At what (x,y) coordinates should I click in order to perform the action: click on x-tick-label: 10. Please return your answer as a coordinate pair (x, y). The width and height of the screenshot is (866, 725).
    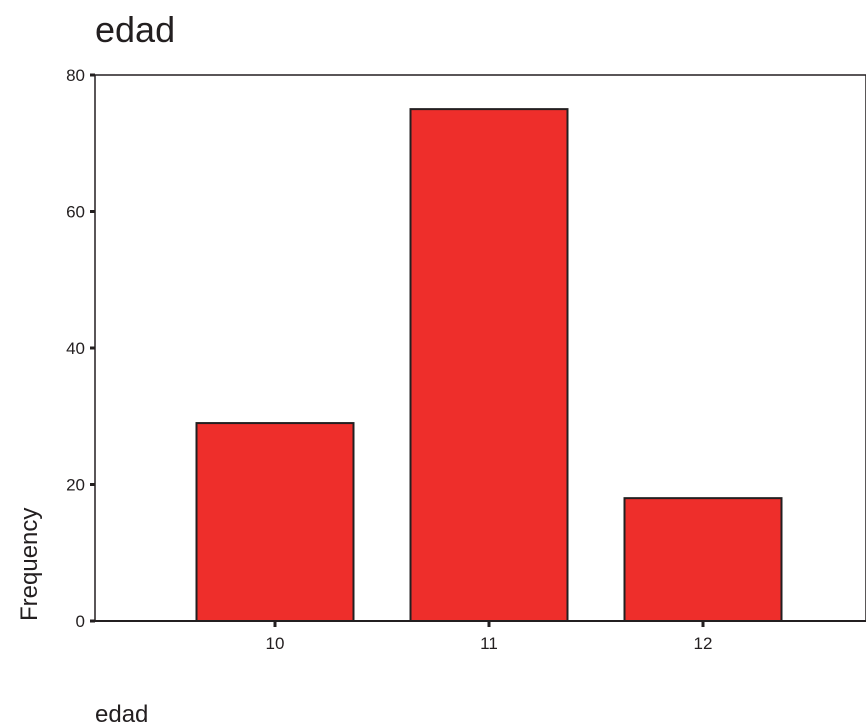
    Looking at the image, I should click on (275, 643).